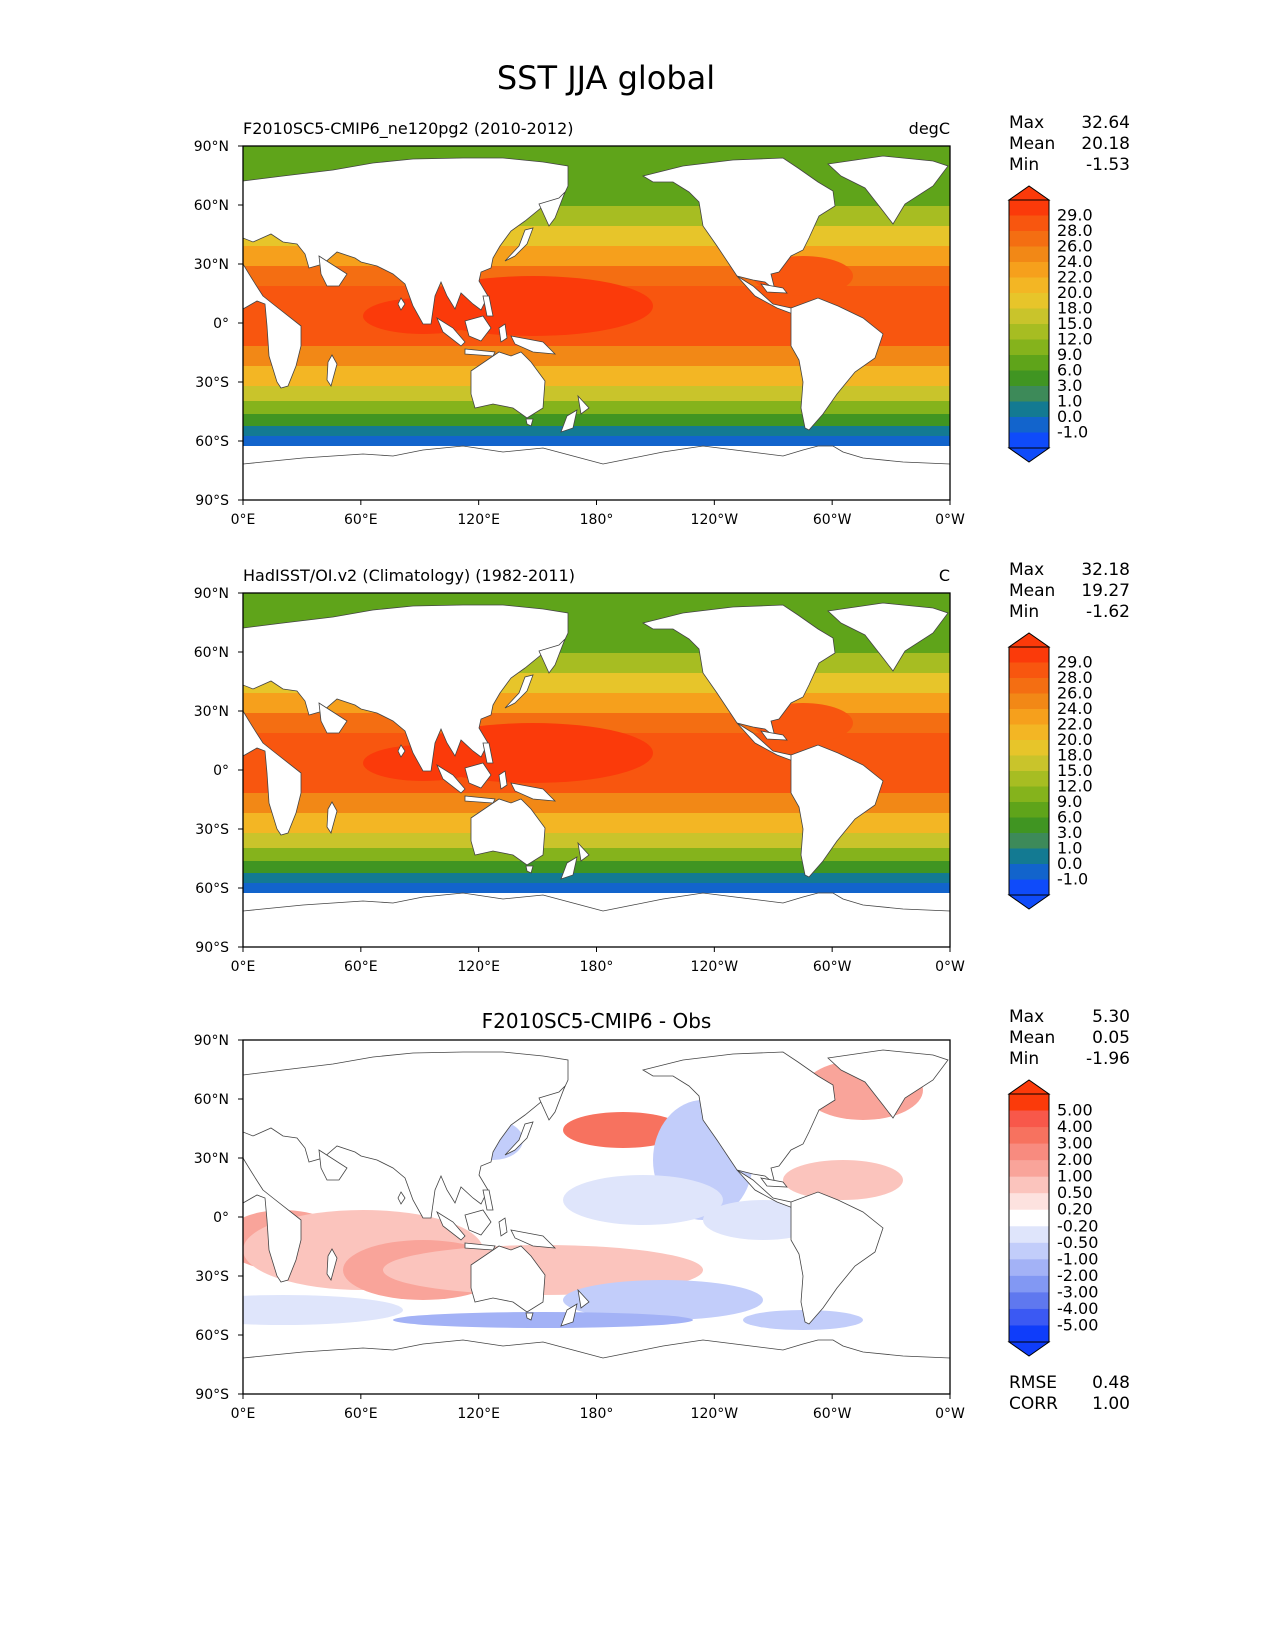 Image resolution: width=1275 pixels, height=1650 pixels. What do you see at coordinates (1105, 144) in the screenshot?
I see `stat-value: 20.18` at bounding box center [1105, 144].